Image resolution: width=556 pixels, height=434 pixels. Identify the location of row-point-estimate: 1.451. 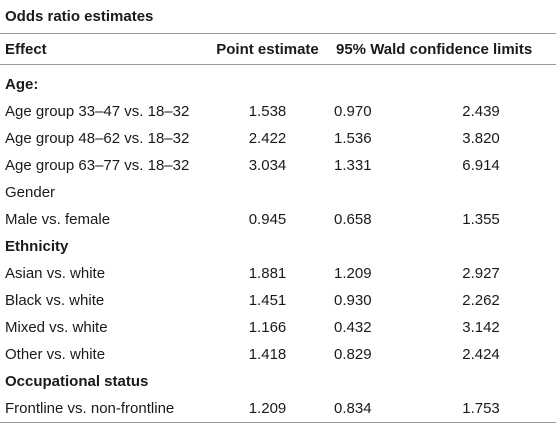
(267, 300).